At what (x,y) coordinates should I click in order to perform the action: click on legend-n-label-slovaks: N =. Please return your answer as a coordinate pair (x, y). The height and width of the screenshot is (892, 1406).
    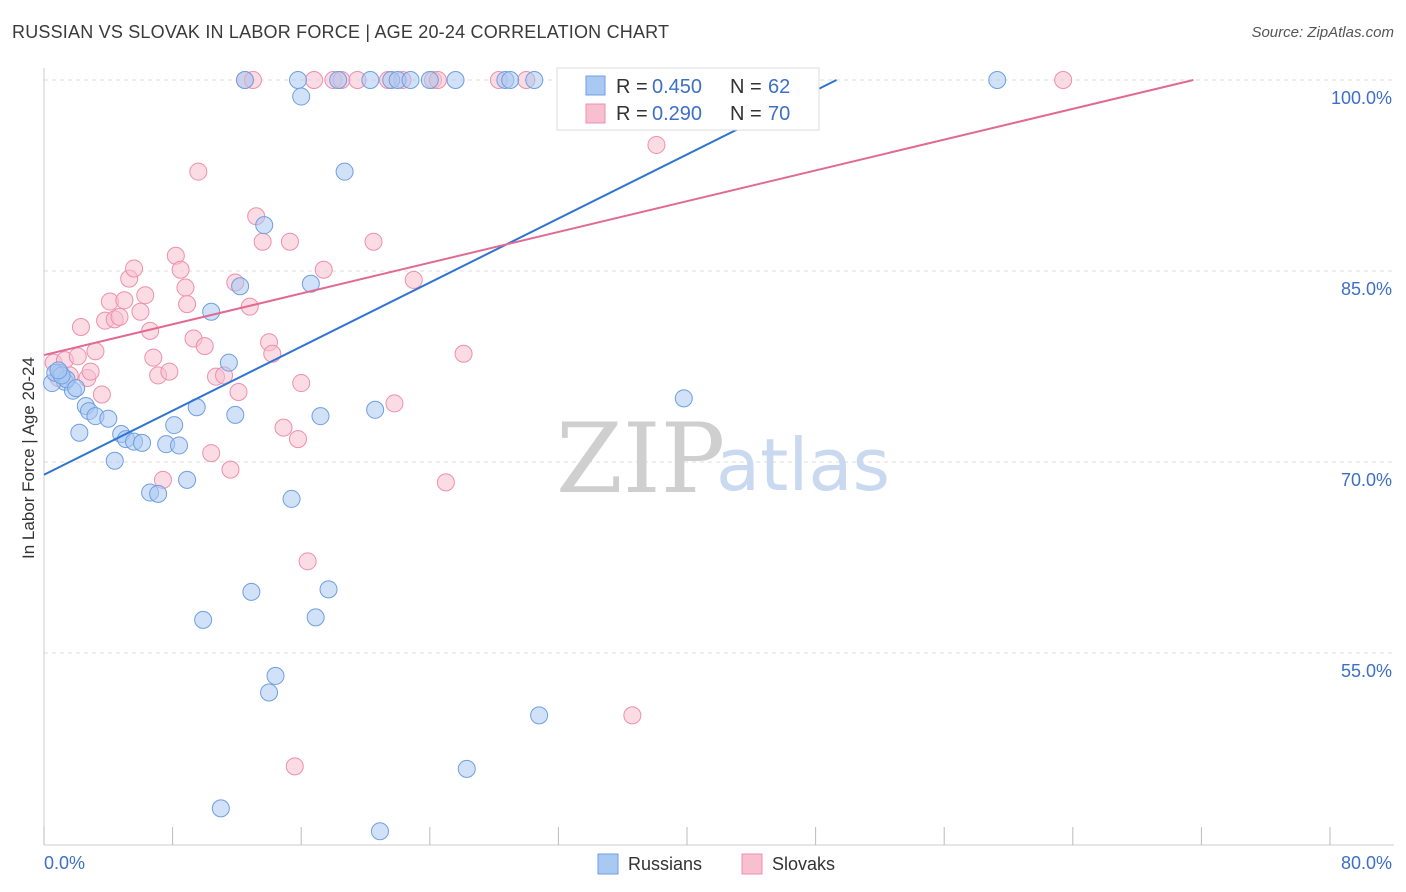
    Looking at the image, I should click on (748, 114).